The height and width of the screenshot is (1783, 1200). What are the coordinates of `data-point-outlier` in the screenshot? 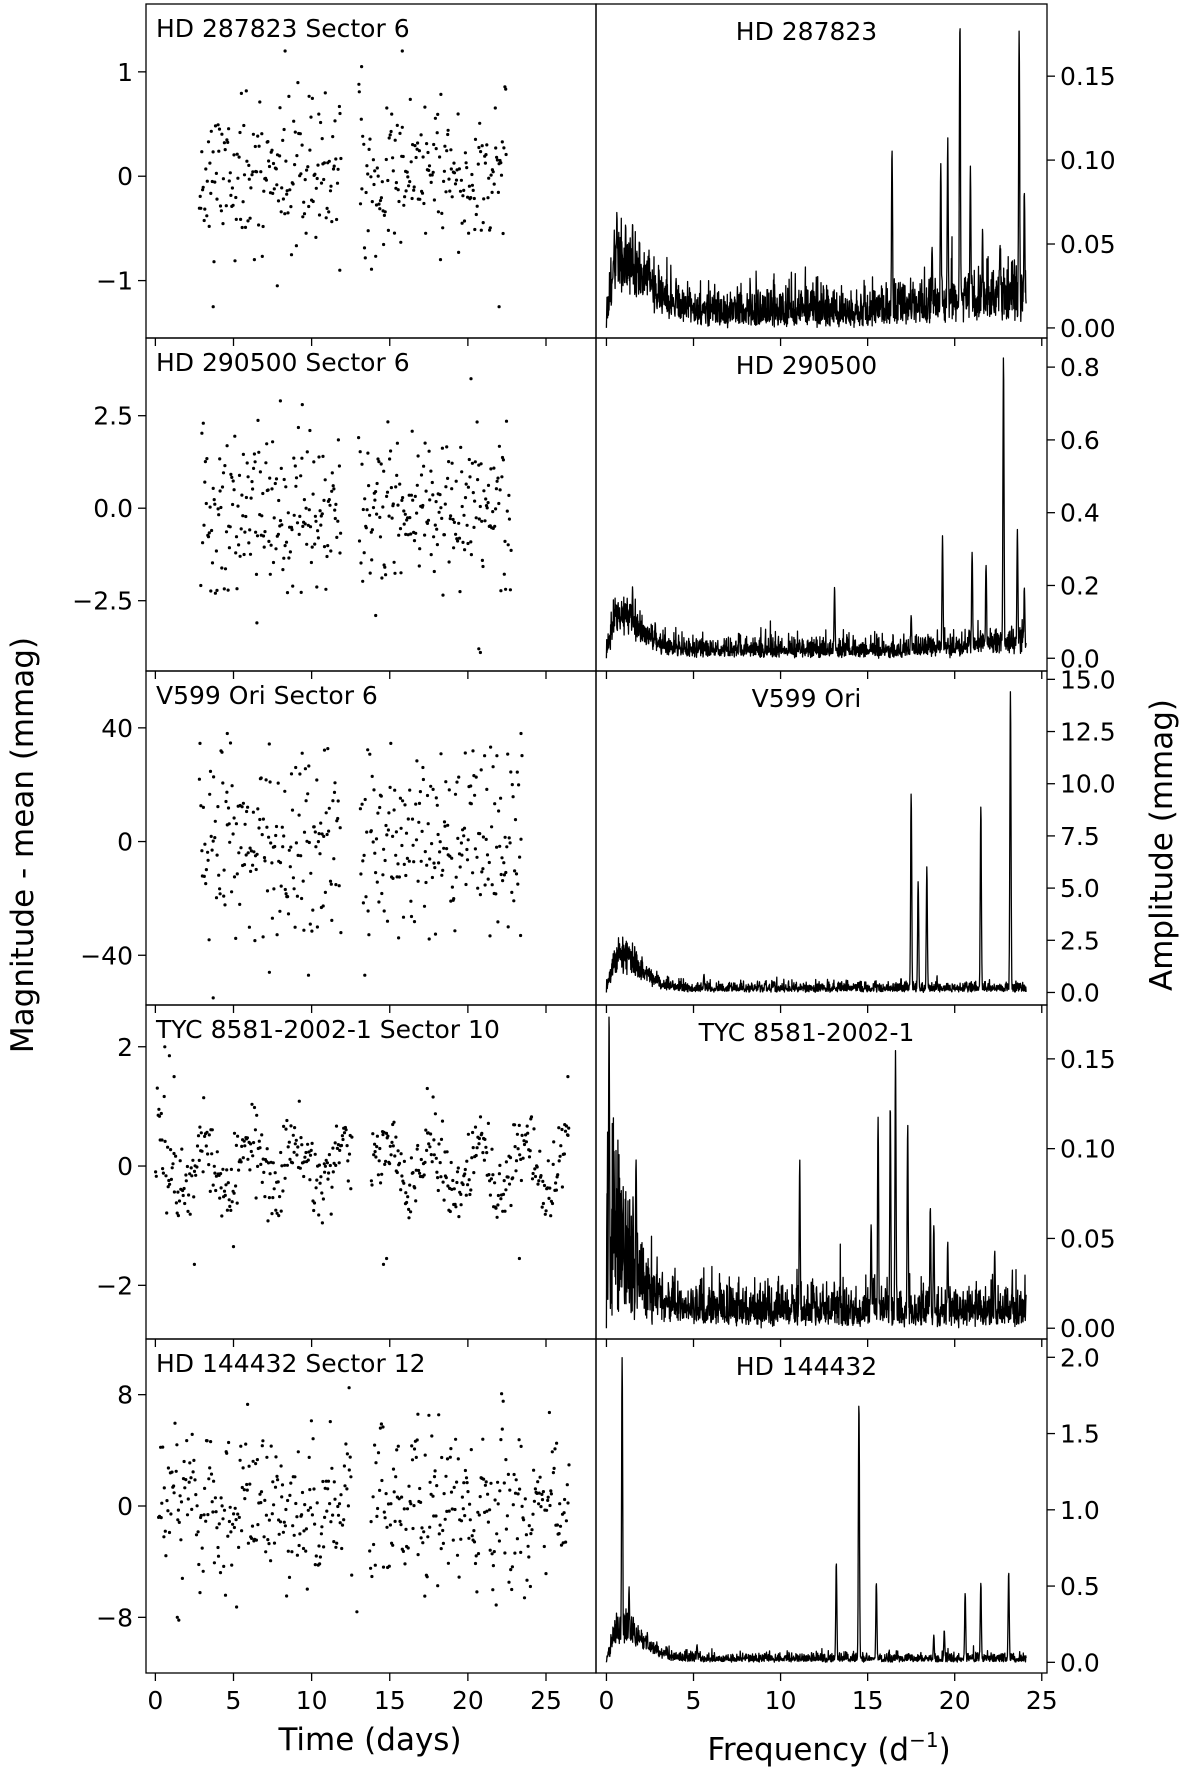 It's located at (277, 286).